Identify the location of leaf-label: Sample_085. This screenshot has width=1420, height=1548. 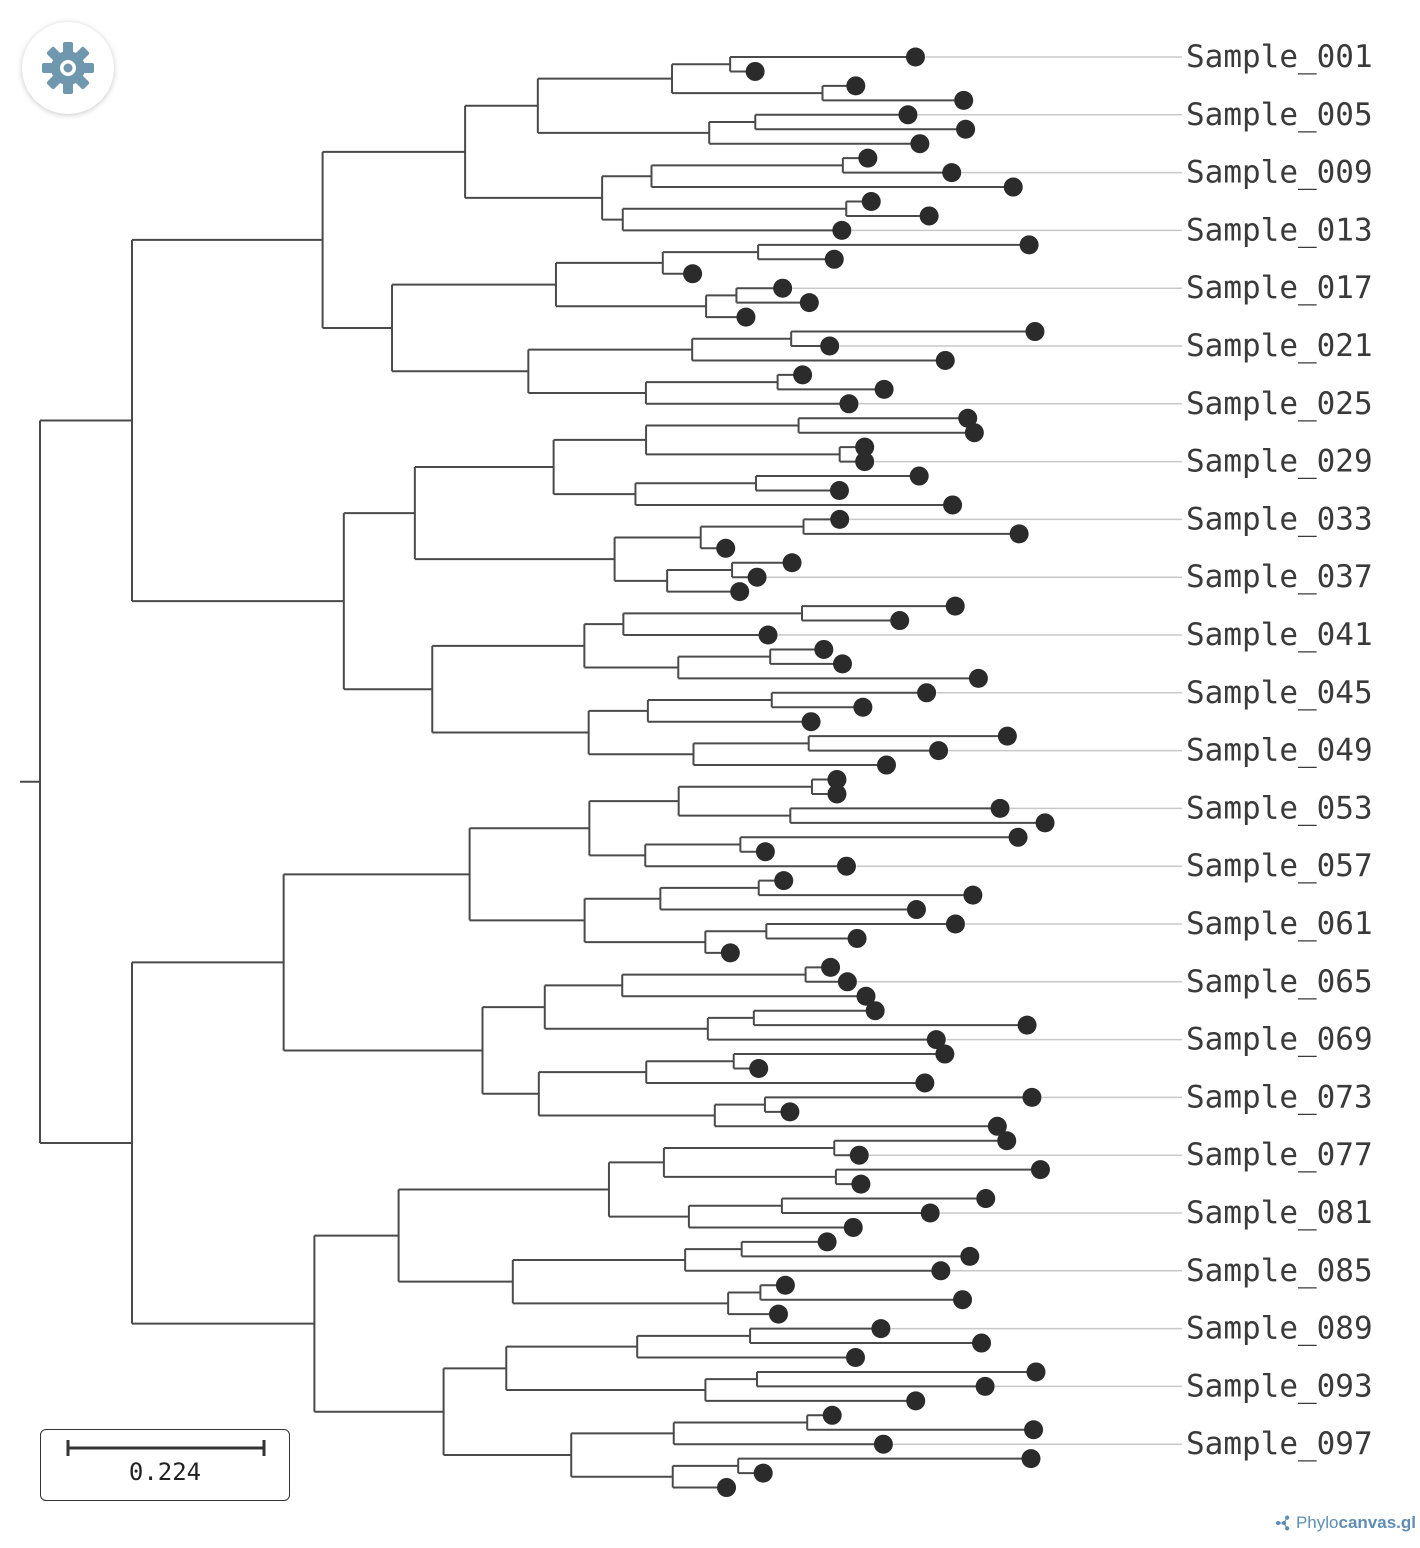
(1279, 1271).